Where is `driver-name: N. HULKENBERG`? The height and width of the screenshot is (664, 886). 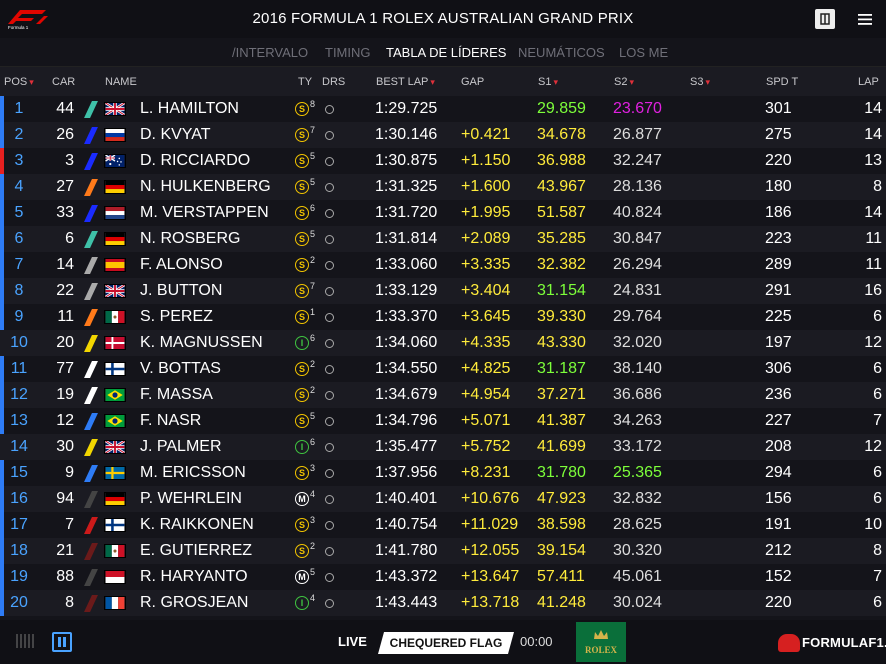 driver-name: N. HULKENBERG is located at coordinates (205, 186).